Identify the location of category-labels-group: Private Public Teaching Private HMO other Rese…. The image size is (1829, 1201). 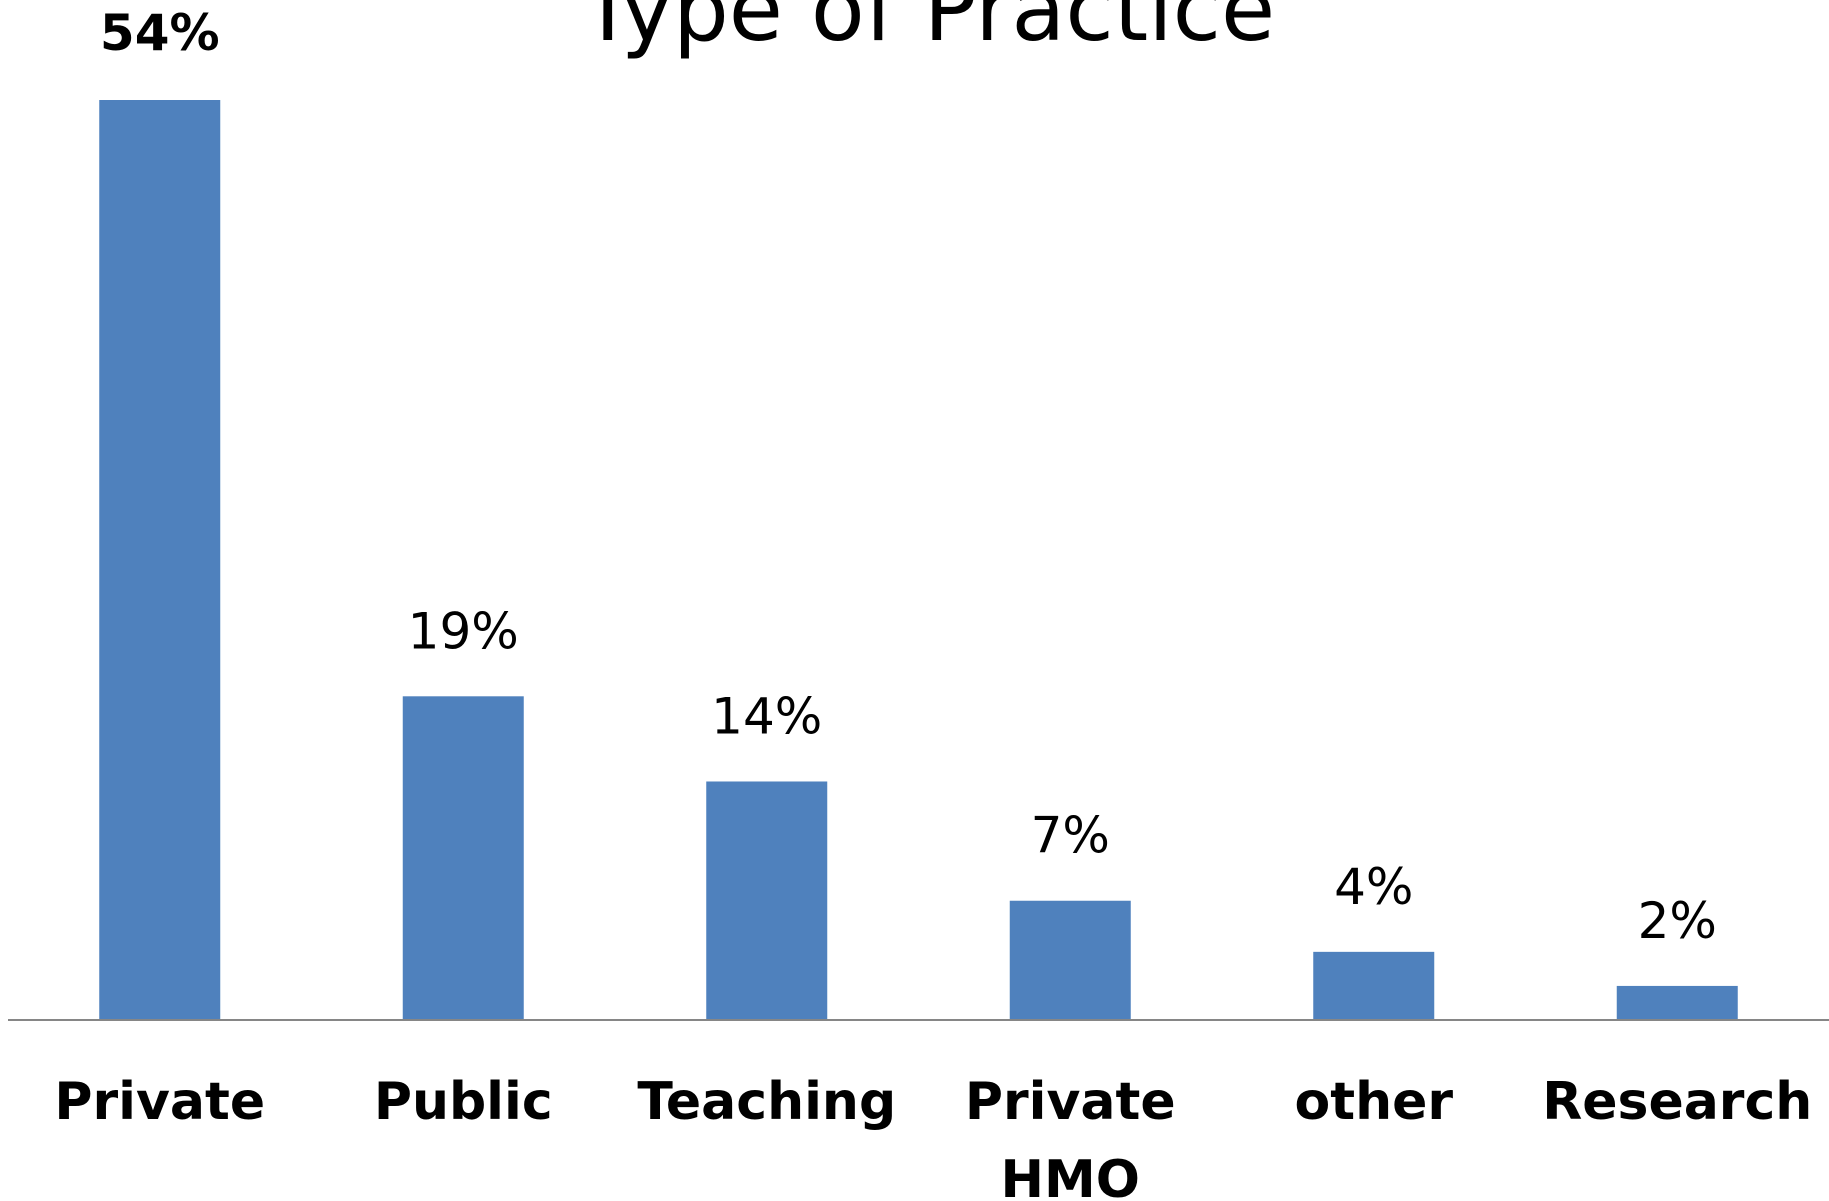
(933, 1136).